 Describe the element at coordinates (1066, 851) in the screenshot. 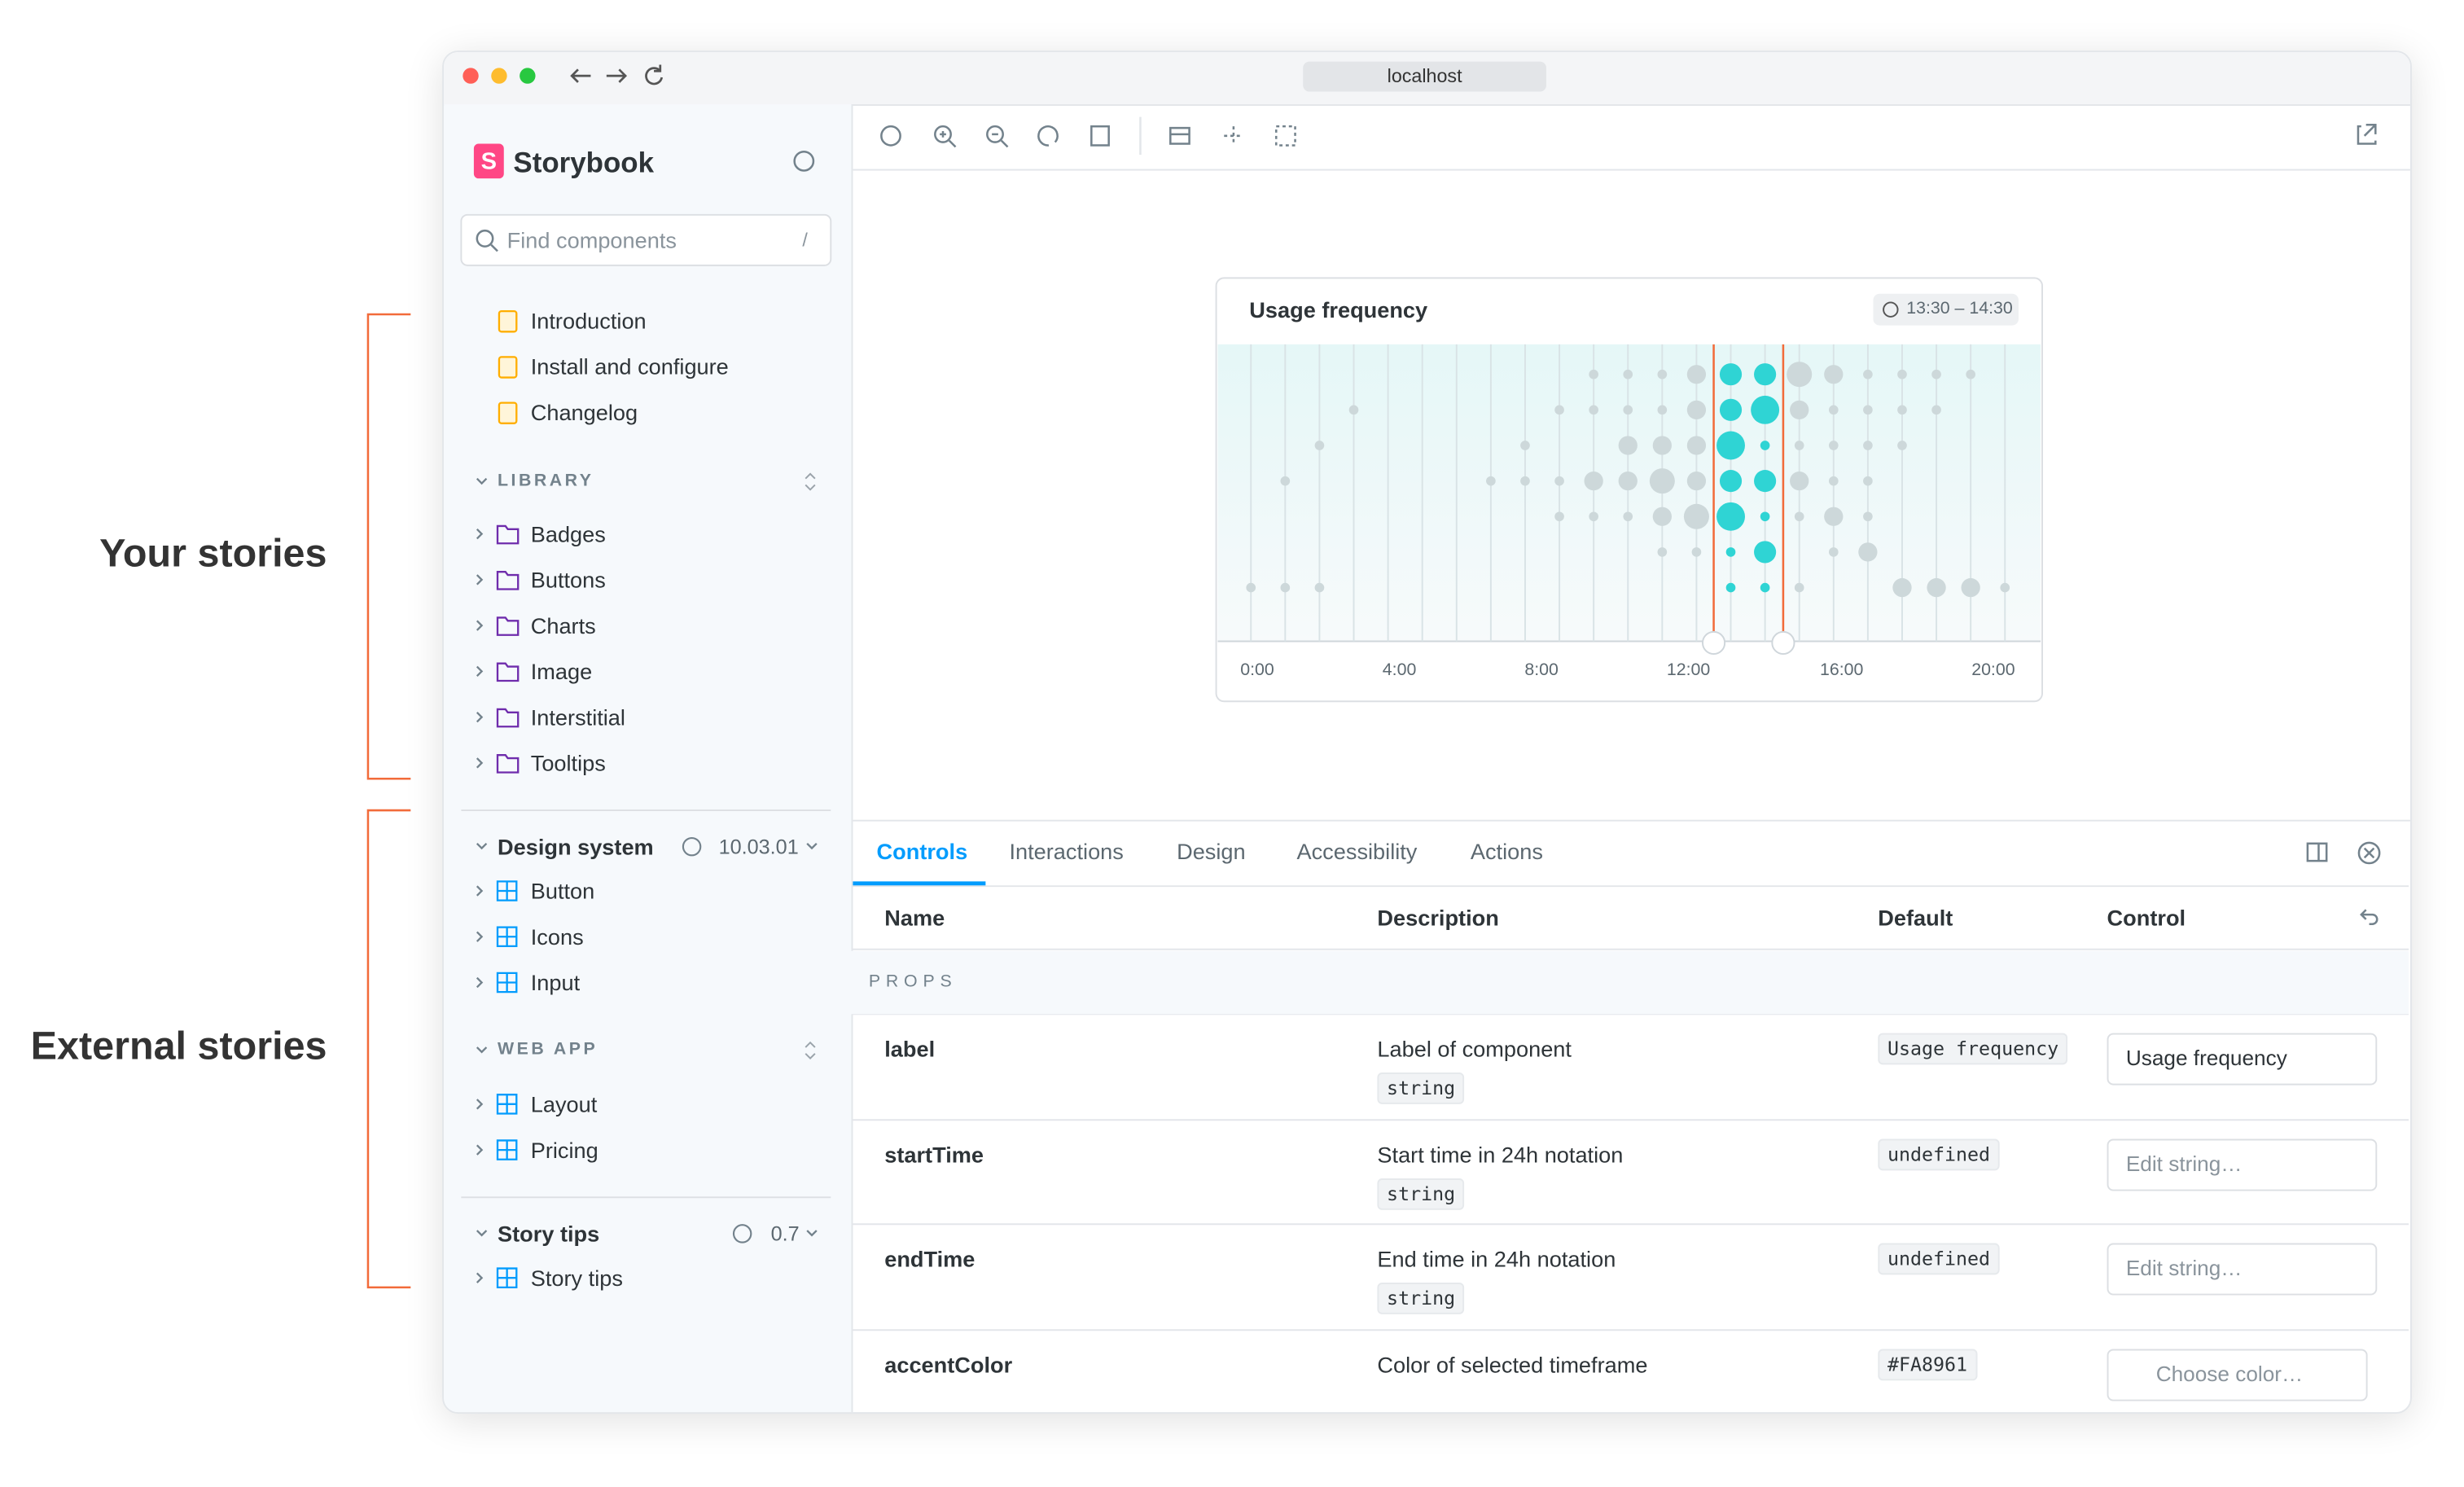

I see `tab: Interactions` at that location.